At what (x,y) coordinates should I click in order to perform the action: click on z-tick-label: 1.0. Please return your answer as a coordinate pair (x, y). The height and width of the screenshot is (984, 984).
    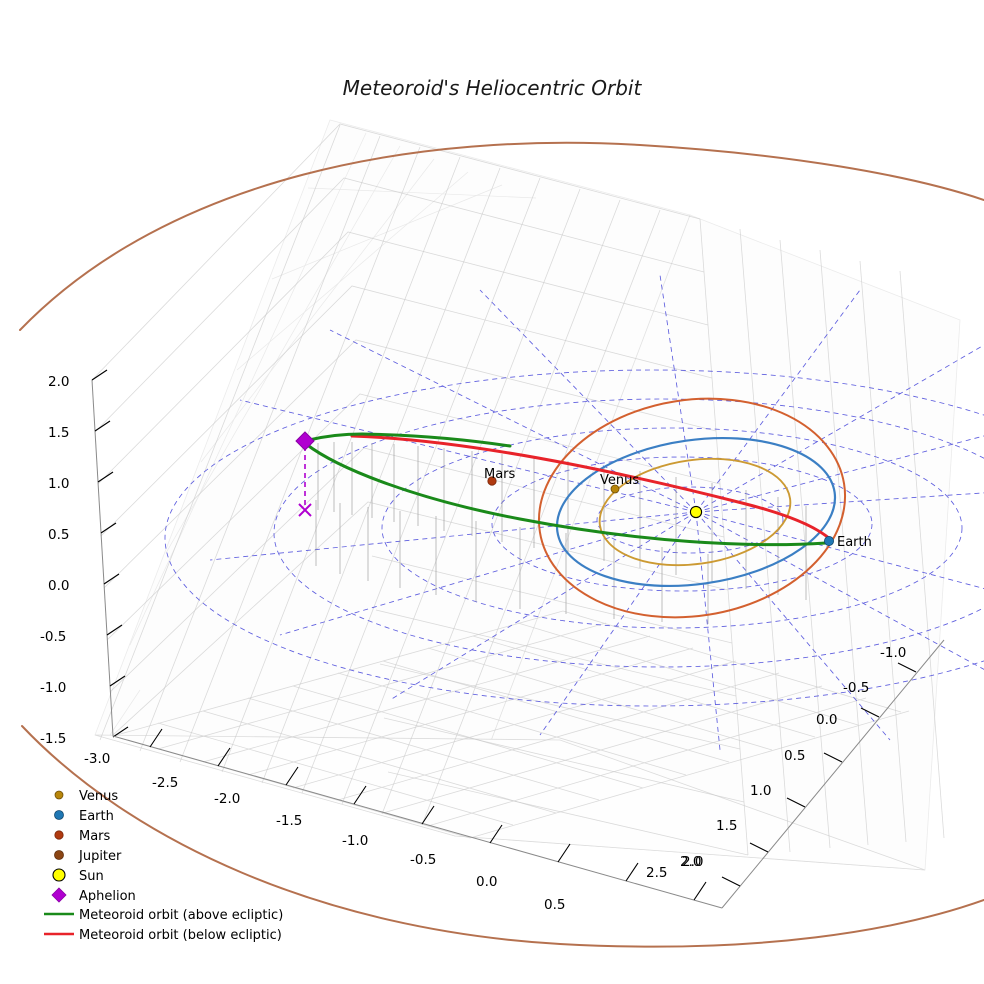
    Looking at the image, I should click on (58, 484).